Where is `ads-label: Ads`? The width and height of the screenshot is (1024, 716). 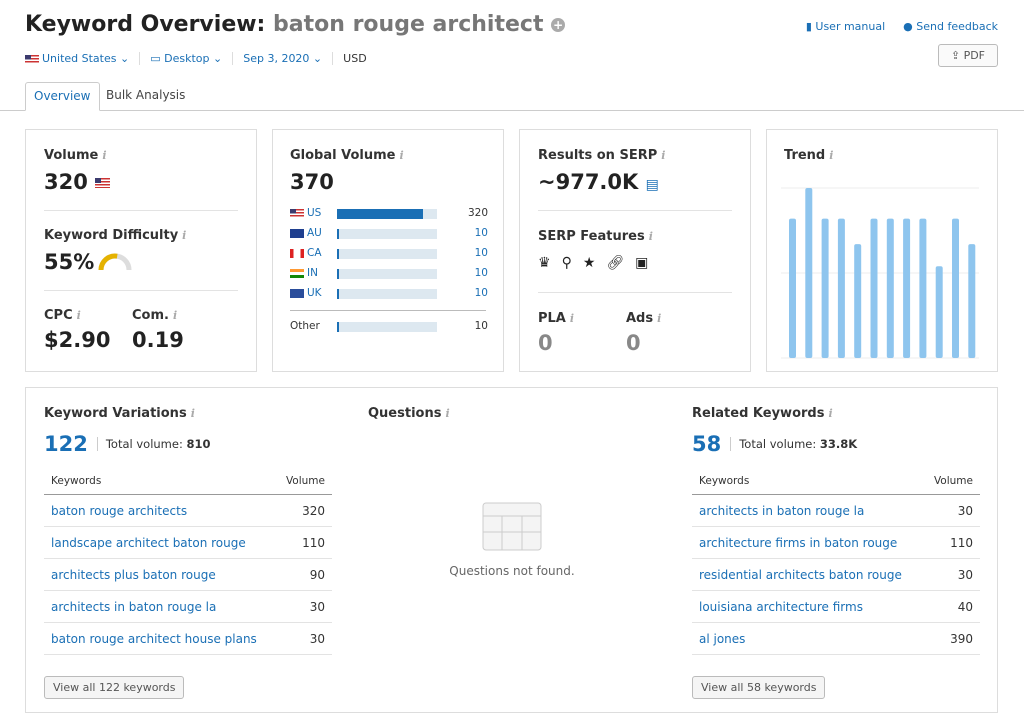 ads-label: Ads is located at coordinates (640, 318).